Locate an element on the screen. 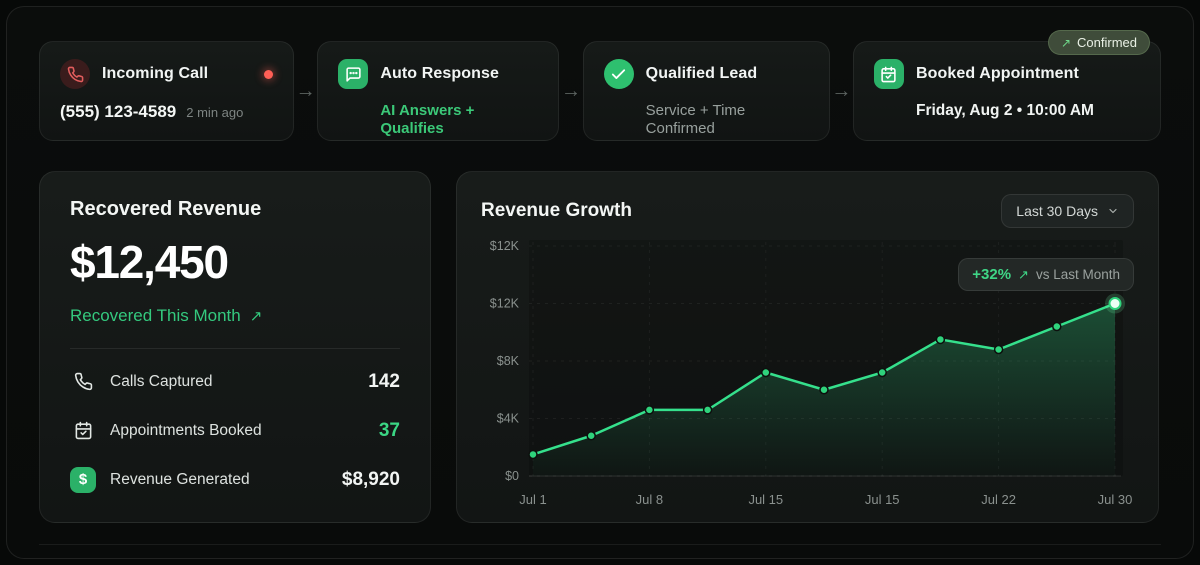 The height and width of the screenshot is (565, 1200). live-indicator-dot is located at coordinates (268, 74).